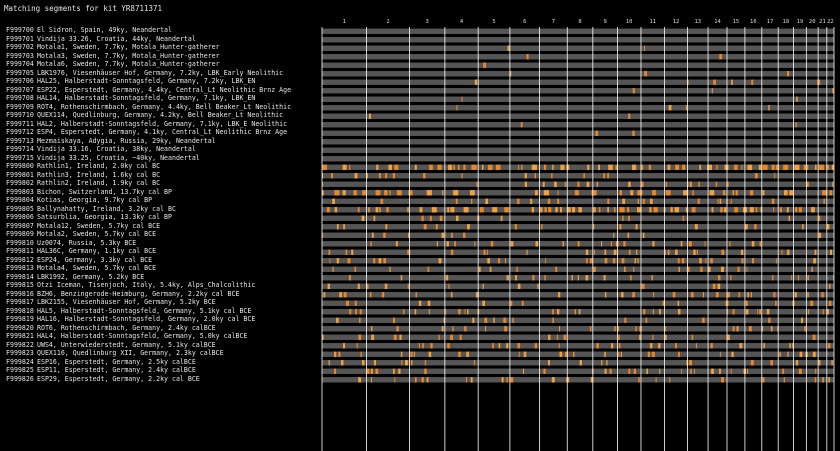 This screenshot has height=451, width=840. I want to click on chromosome-label: 16, so click(753, 22).